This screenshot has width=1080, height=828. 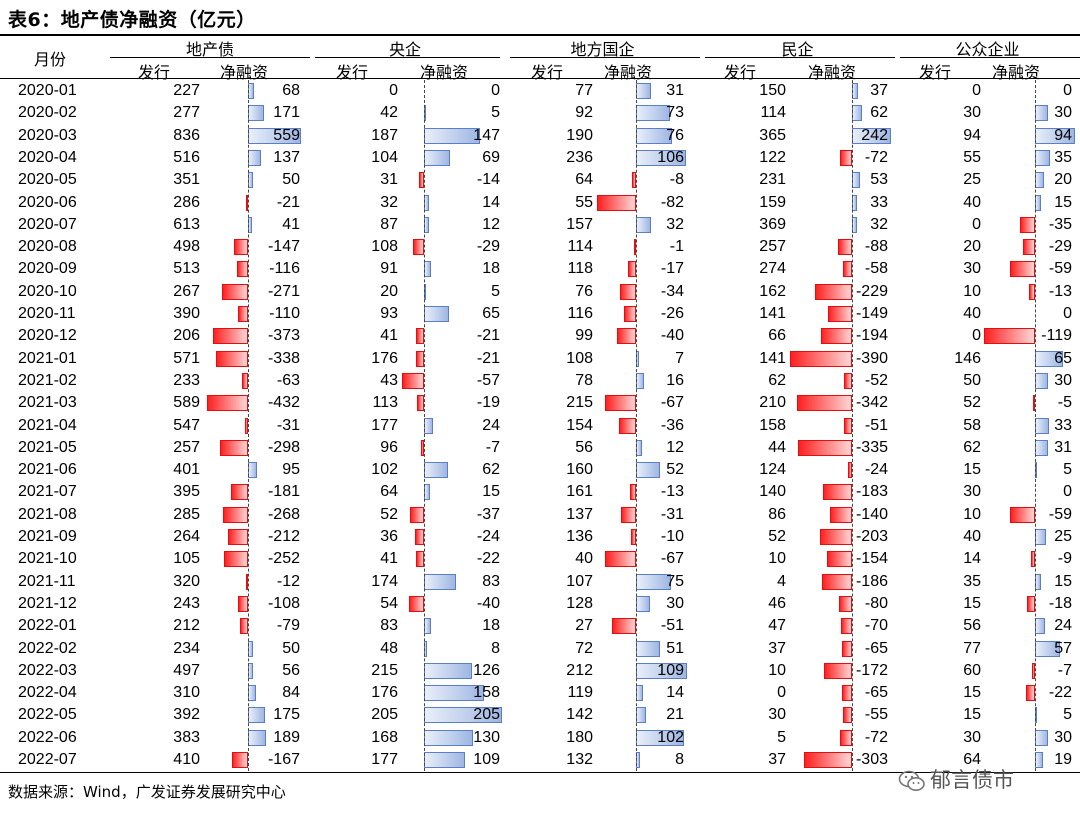 I want to click on net-financing-cell: -67, so click(x=672, y=559).